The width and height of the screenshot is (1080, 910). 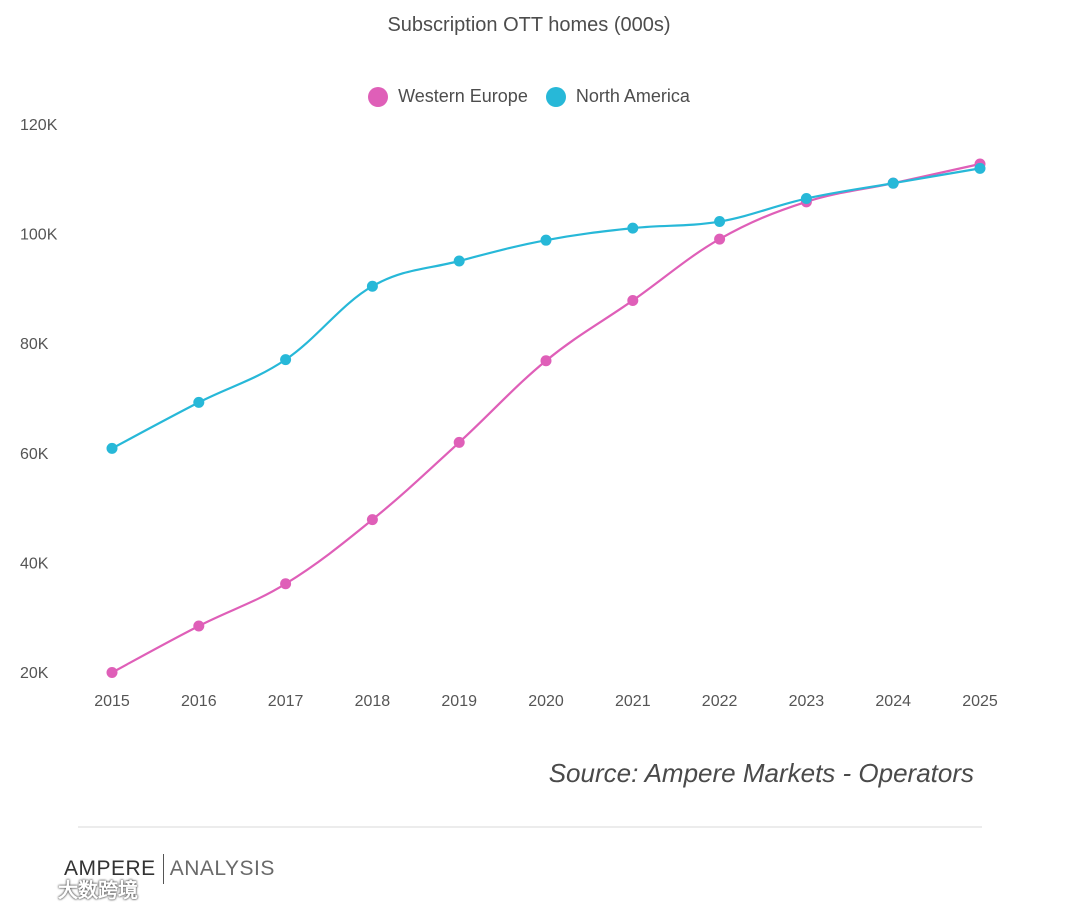 What do you see at coordinates (286, 701) in the screenshot?
I see `x-tick-label: 2017` at bounding box center [286, 701].